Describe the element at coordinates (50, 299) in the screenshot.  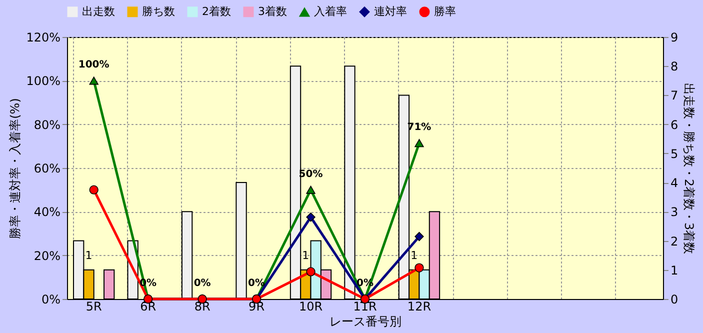
I see `y-tick-label: 0%` at that location.